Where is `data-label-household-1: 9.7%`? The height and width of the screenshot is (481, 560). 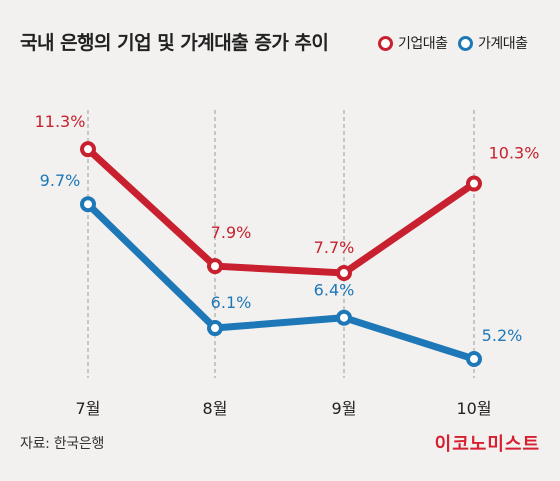
data-label-household-1: 9.7% is located at coordinates (60, 180).